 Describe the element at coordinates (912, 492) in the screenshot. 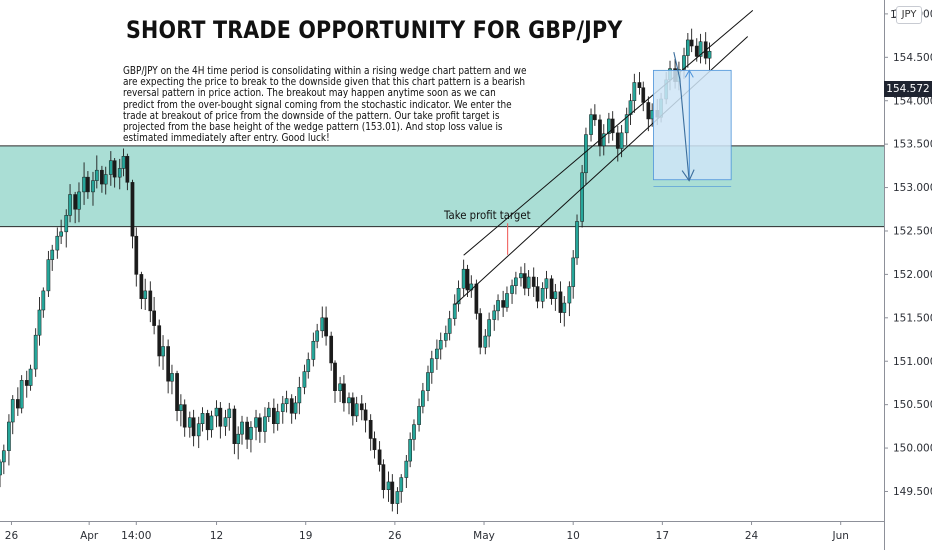

I see `price-tick-label: 149.500` at that location.